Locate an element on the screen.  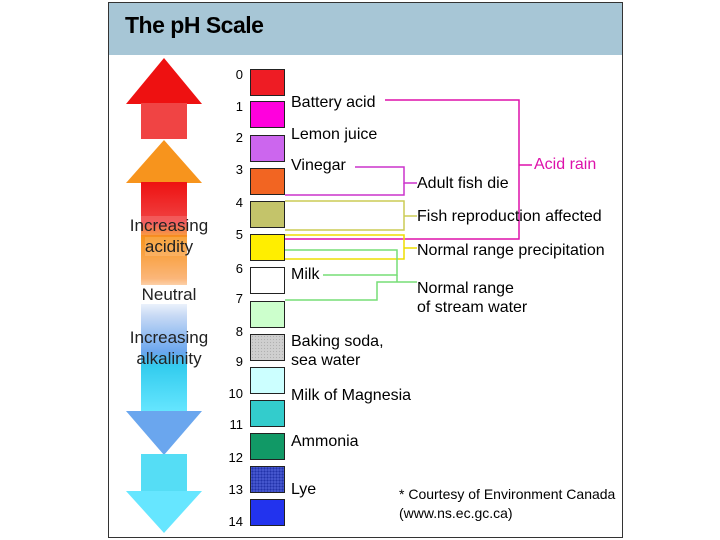
arrow-top-head is located at coordinates (164, 81).